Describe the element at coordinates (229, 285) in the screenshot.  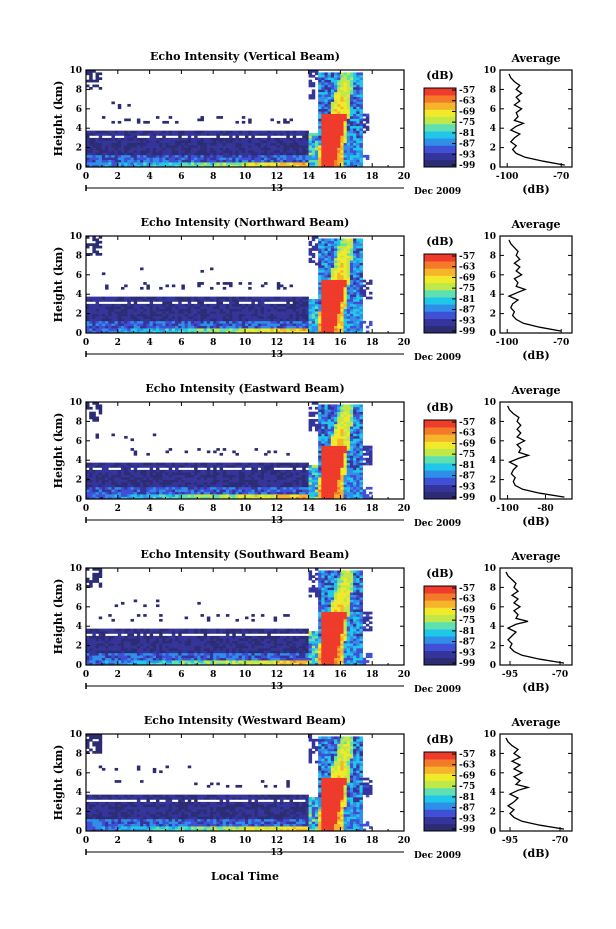
I see `heatmap-cells` at that location.